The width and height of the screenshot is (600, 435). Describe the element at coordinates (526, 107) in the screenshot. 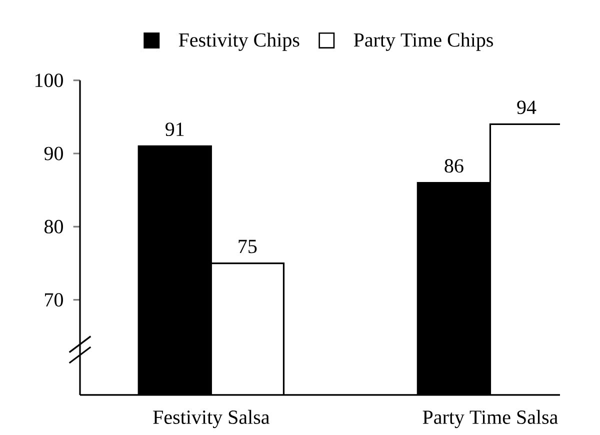

I see `data-label: 94` at that location.